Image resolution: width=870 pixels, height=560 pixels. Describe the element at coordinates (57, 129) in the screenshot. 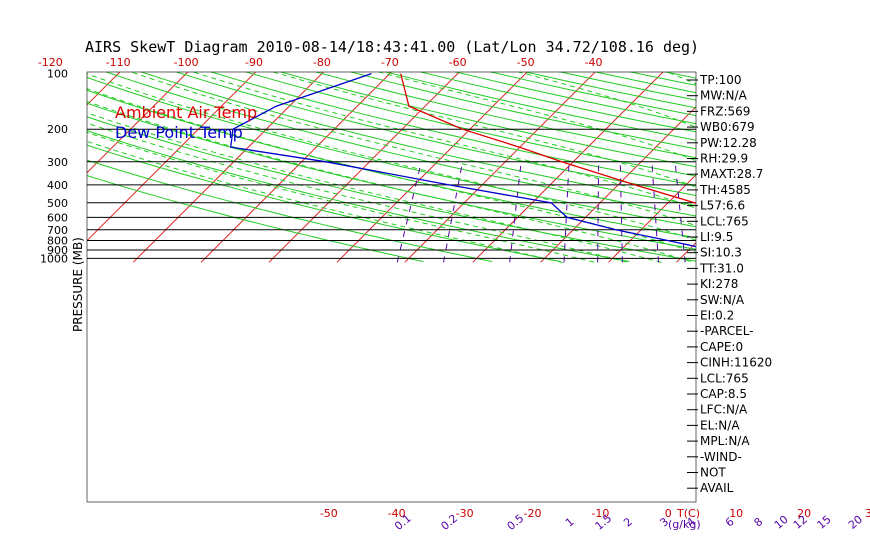

I see `pressure-tick-label: 200` at that location.